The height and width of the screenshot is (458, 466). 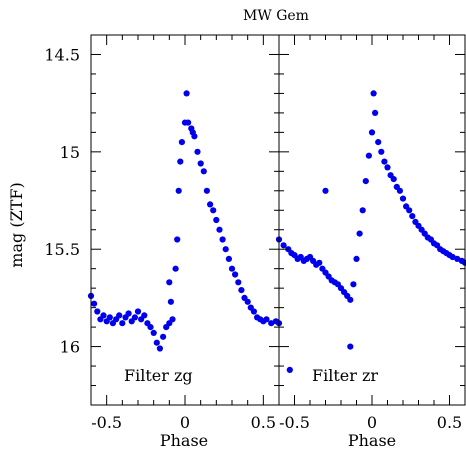 I want to click on y-tick-label: 16, so click(x=70, y=347).